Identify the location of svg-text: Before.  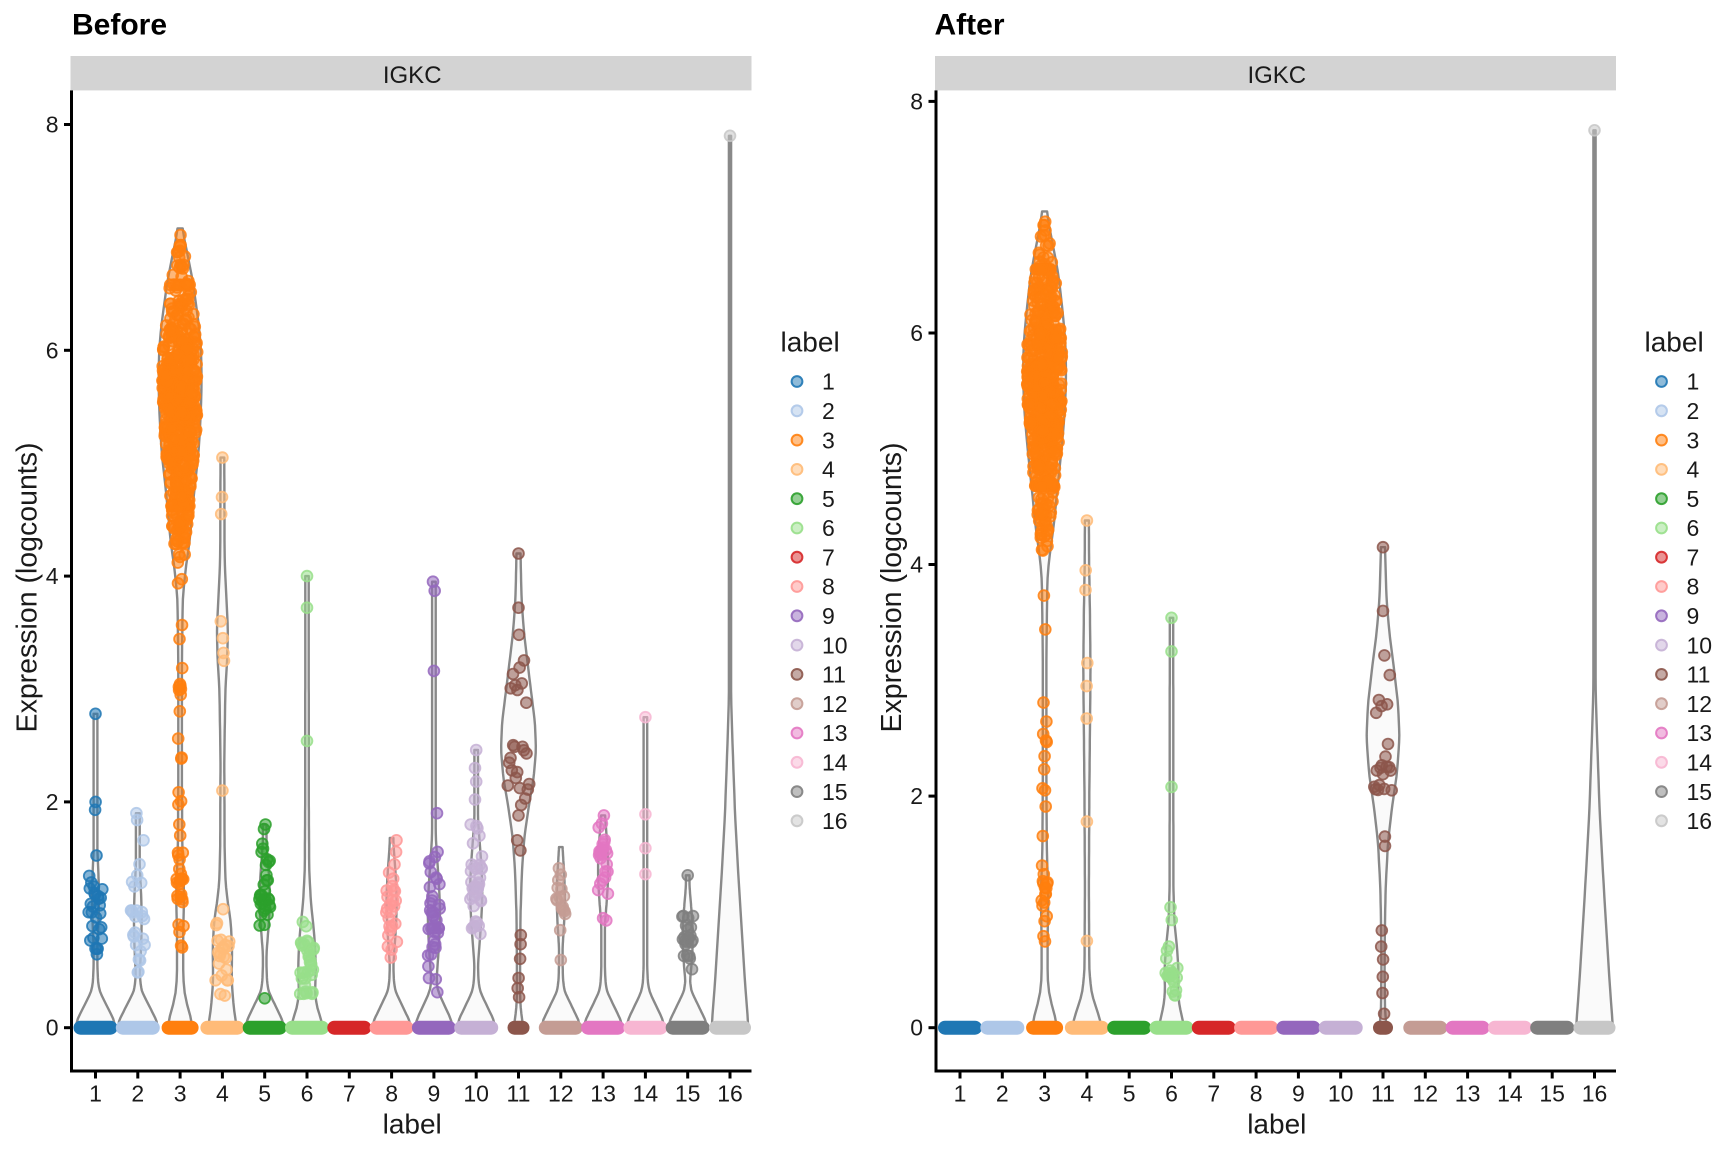
(119, 25).